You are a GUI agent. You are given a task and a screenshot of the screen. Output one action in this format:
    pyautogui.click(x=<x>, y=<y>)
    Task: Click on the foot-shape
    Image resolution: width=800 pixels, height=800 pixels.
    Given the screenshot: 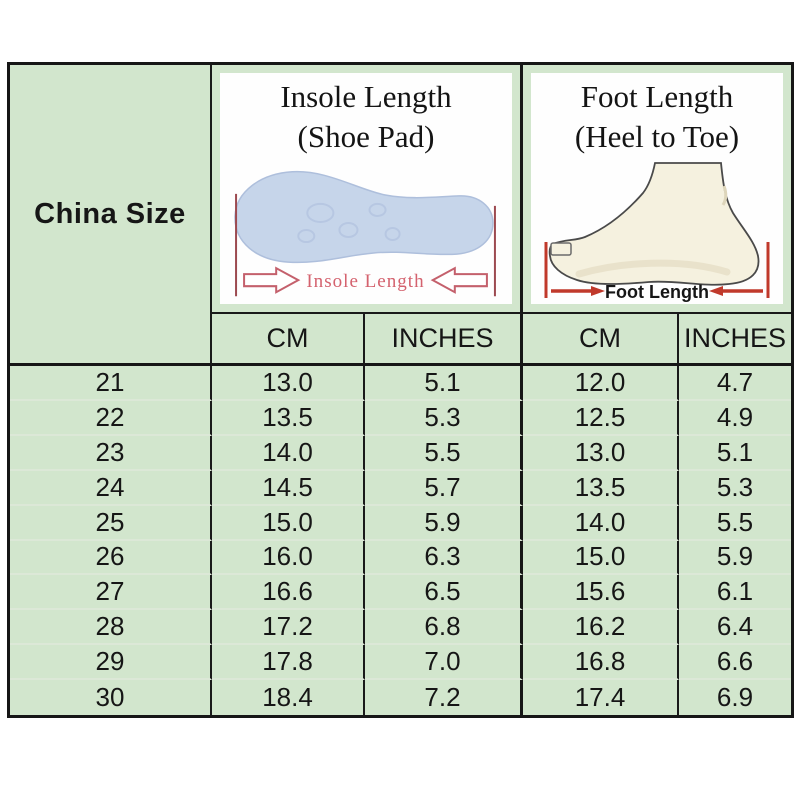 What is the action you would take?
    pyautogui.click(x=654, y=224)
    